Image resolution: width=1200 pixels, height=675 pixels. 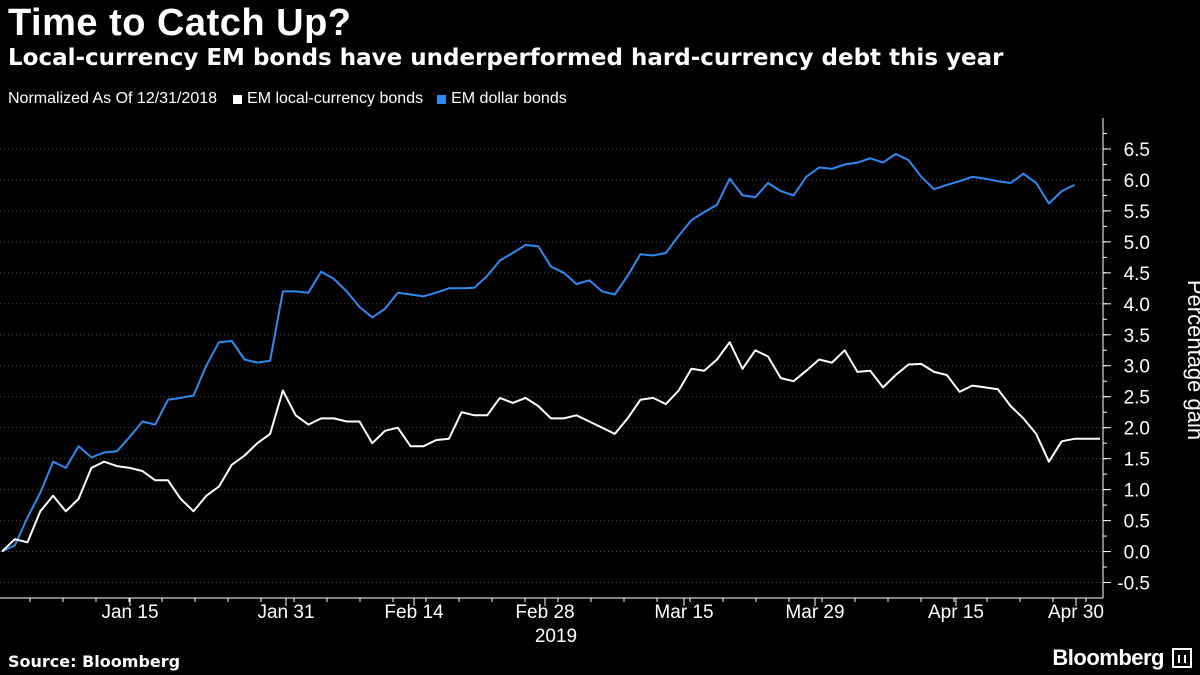 What do you see at coordinates (956, 612) in the screenshot?
I see `x-tick-label: Apr 15` at bounding box center [956, 612].